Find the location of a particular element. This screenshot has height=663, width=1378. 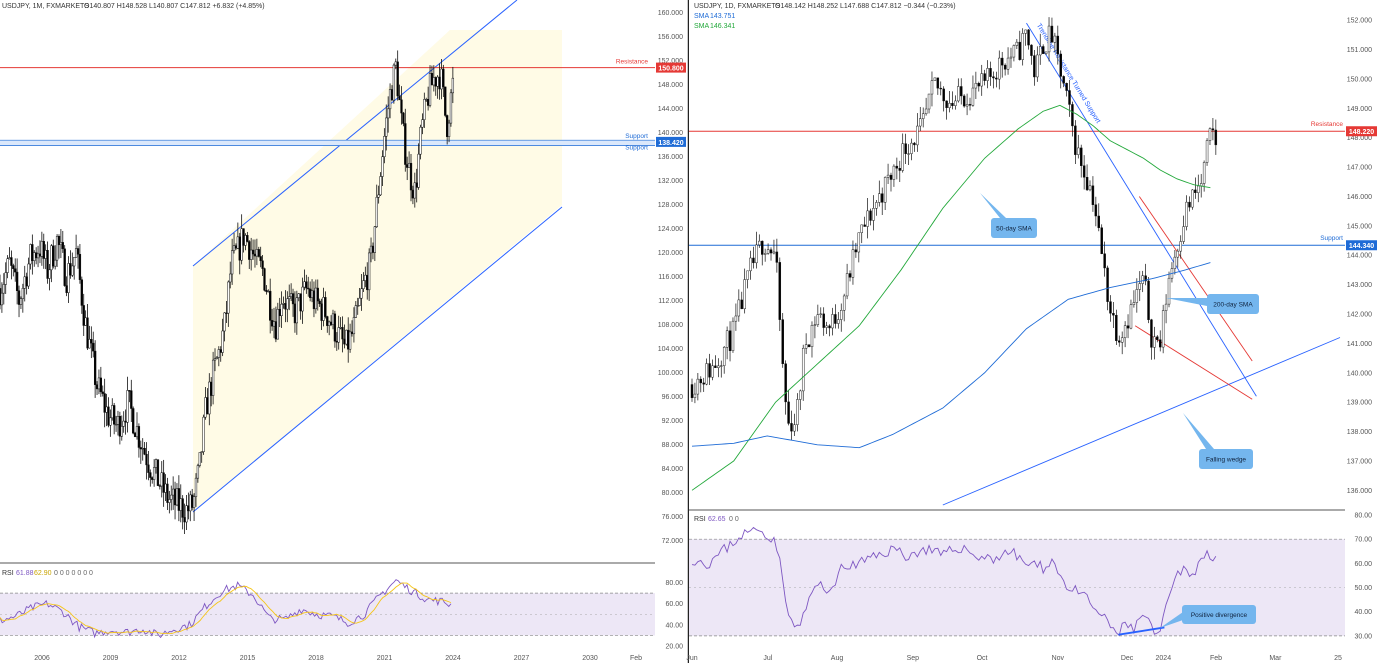

channel-upper-line is located at coordinates (355, 133).